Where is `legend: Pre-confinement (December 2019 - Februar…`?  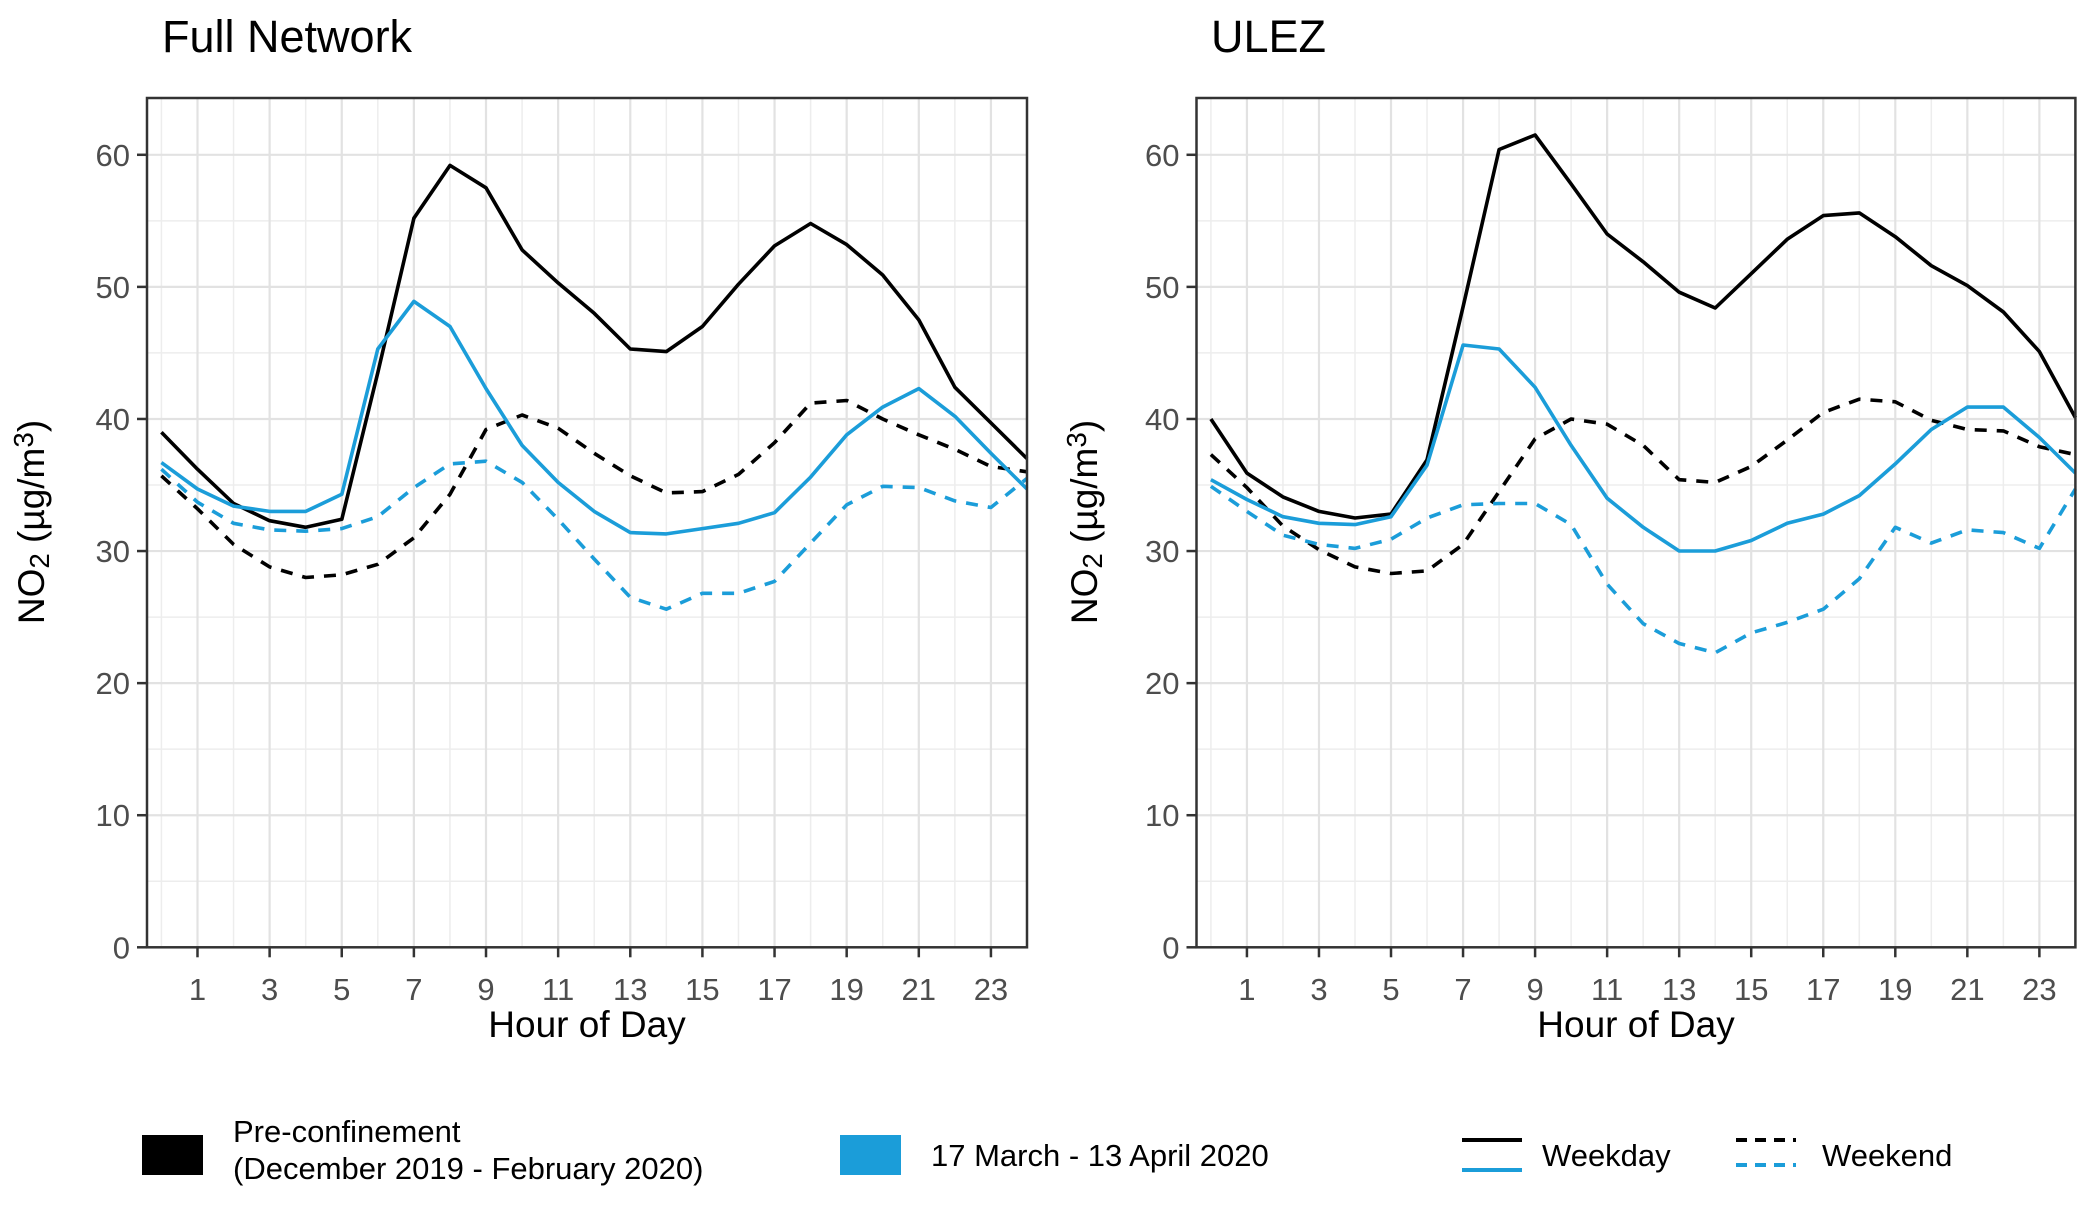
legend: Pre-confinement (December 2019 - Februar… is located at coordinates (1047, 1150).